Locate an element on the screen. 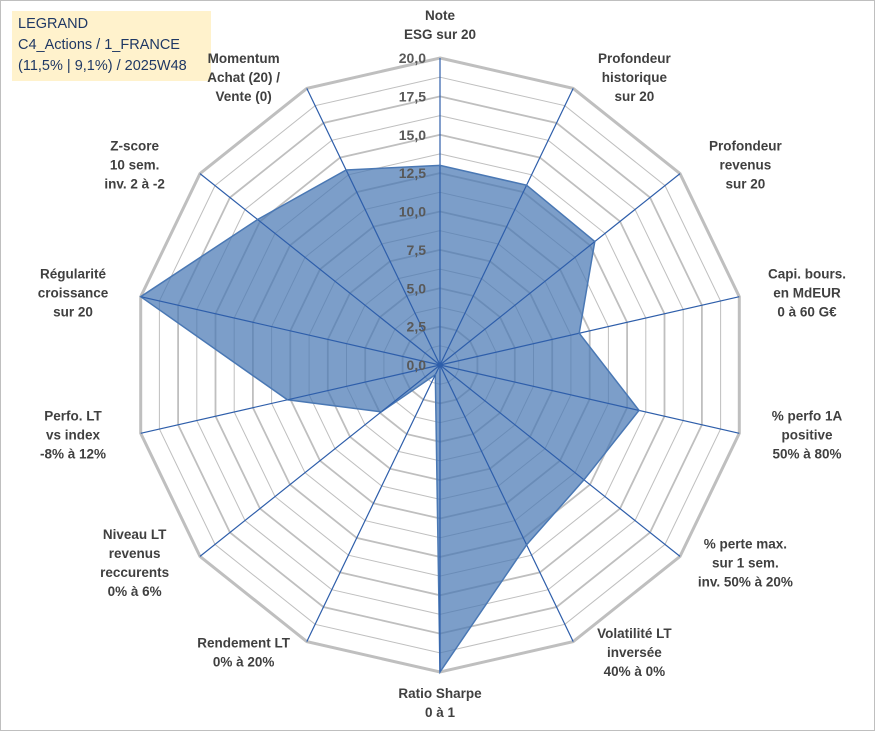  axis-label-1-line-1: historique is located at coordinates (635, 77).